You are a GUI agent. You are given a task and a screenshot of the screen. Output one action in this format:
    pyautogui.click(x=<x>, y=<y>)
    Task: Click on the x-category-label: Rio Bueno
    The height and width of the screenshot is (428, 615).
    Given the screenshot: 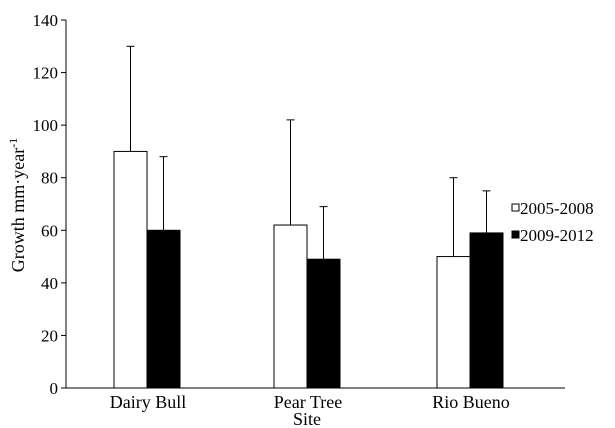 What is the action you would take?
    pyautogui.click(x=471, y=402)
    